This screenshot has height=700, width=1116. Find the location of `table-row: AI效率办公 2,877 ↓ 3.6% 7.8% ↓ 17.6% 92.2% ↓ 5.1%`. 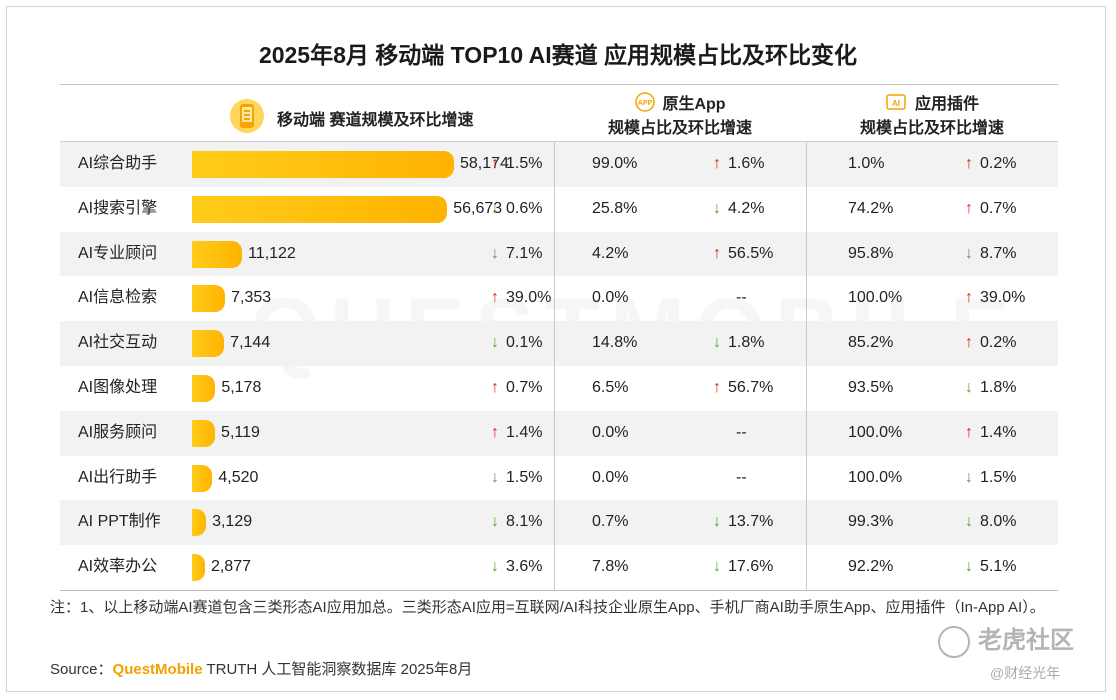

table-row: AI效率办公 2,877 ↓ 3.6% 7.8% ↓ 17.6% 92.2% ↓ 5.1% is located at coordinates (559, 567).